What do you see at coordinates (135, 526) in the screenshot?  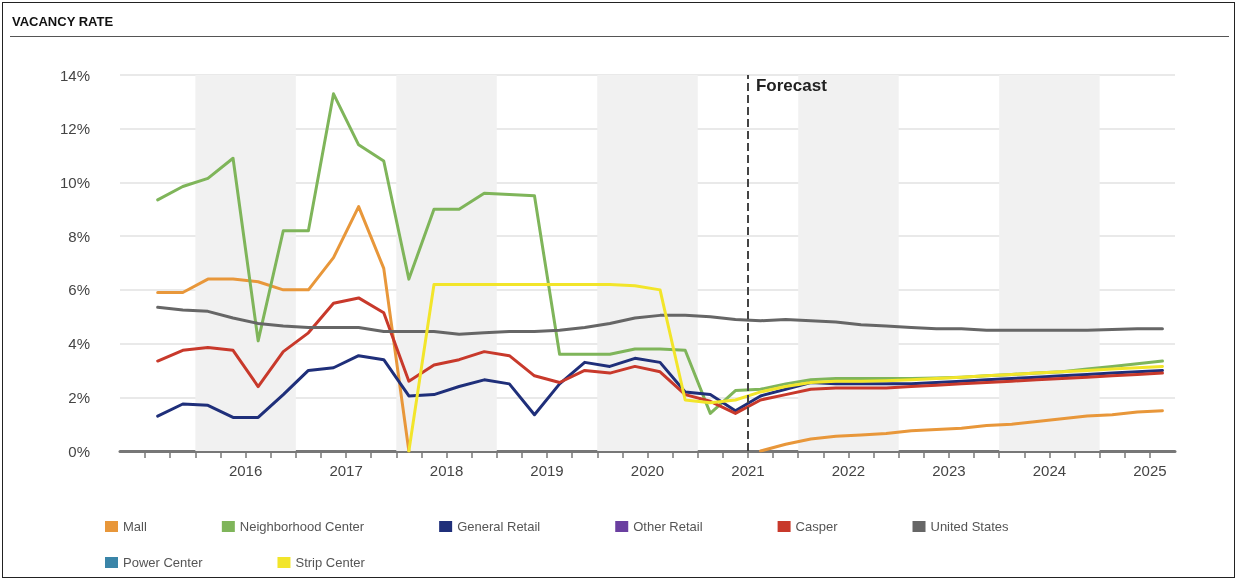 I see `legend-label: Mall` at bounding box center [135, 526].